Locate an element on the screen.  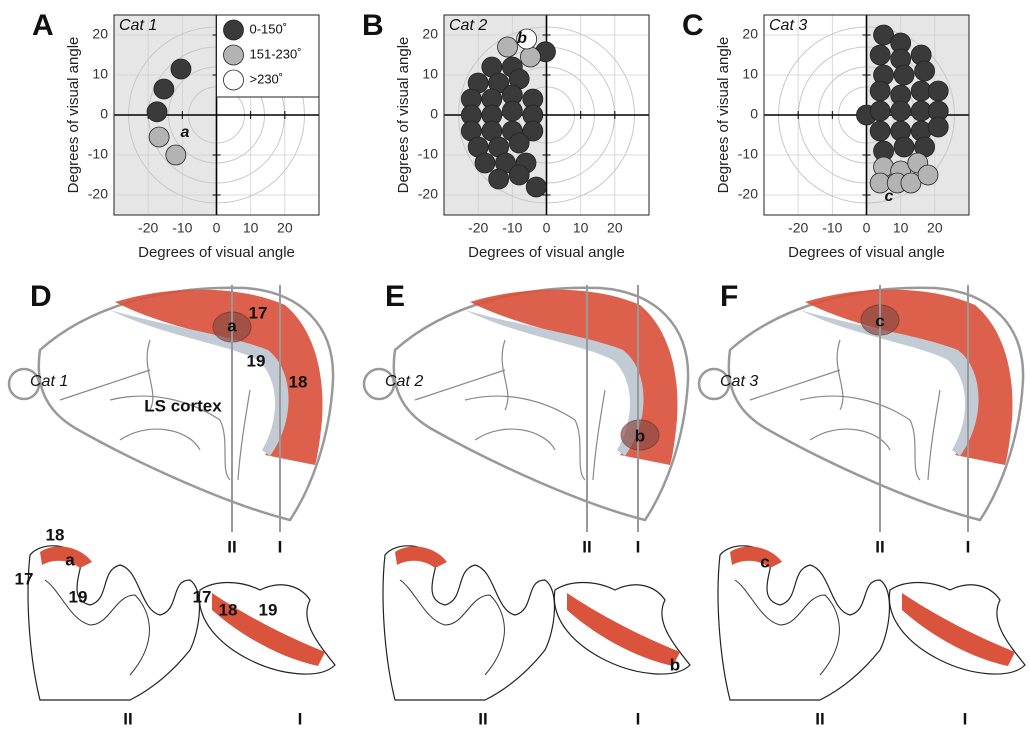
panel-letter: D is located at coordinates (41, 296).